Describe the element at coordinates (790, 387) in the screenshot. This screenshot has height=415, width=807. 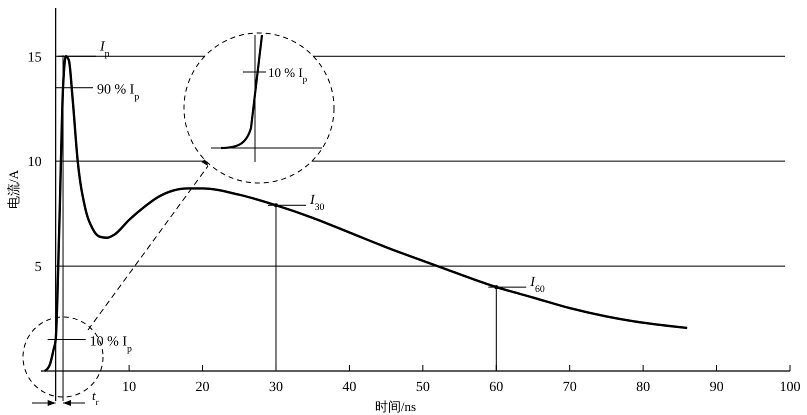
I see `x-tick-label: 100` at that location.